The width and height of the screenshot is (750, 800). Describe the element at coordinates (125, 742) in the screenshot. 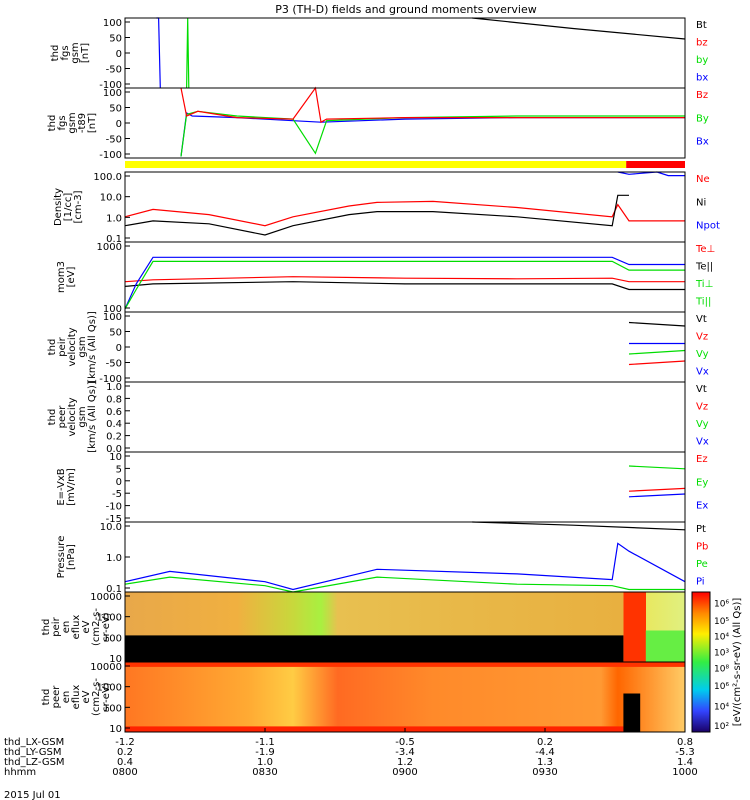

I see `x-tick-label: -1.2` at that location.